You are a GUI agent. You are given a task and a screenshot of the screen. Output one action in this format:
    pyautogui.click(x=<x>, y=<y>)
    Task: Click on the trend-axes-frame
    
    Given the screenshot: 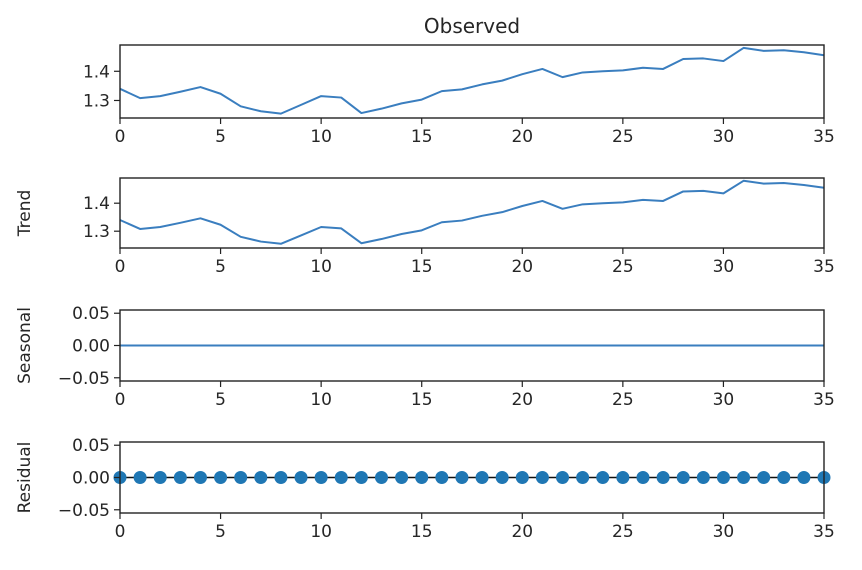 What is the action you would take?
    pyautogui.click(x=472, y=213)
    